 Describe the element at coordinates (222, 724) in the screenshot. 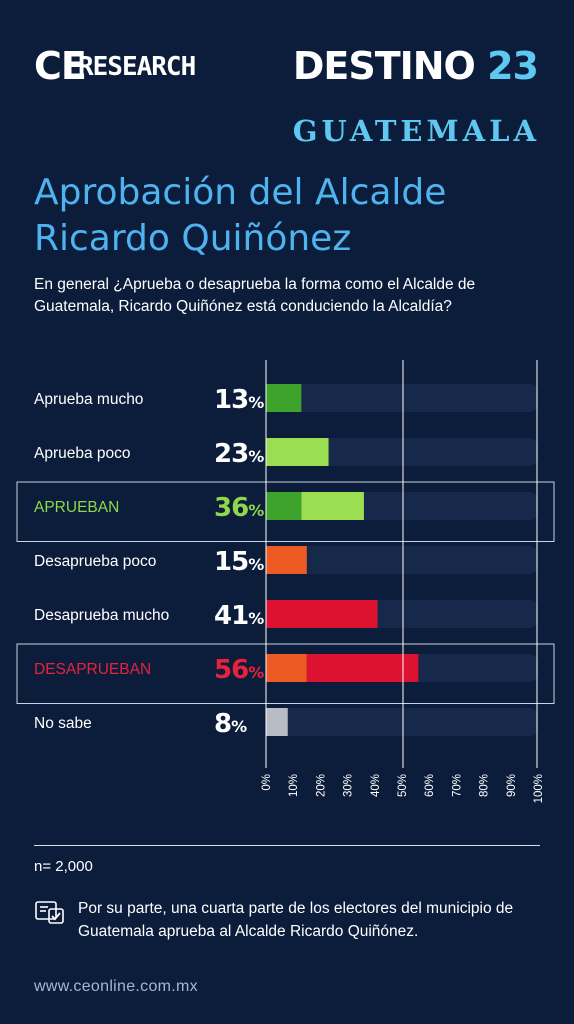

I see `value-number: 8` at that location.